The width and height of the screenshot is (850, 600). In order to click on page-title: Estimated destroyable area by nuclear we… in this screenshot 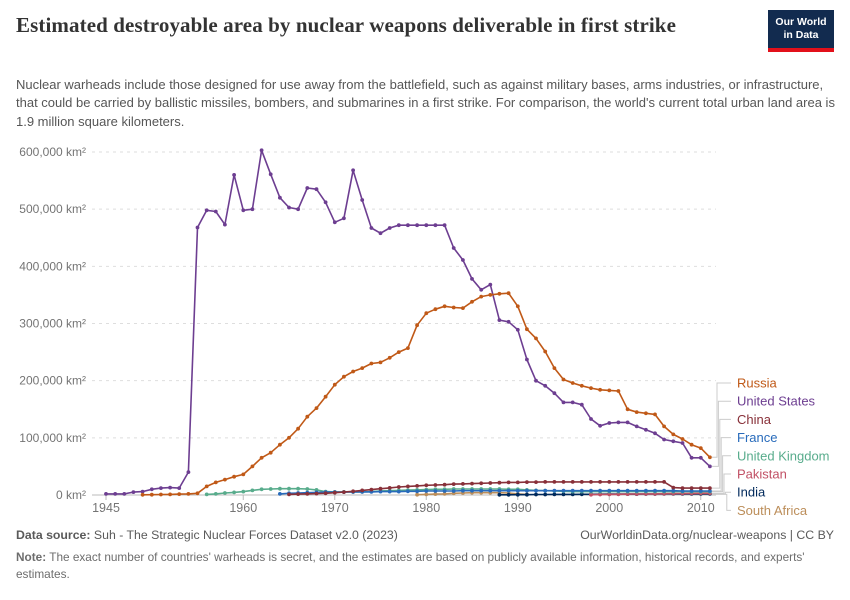, I will do `click(346, 25)`.